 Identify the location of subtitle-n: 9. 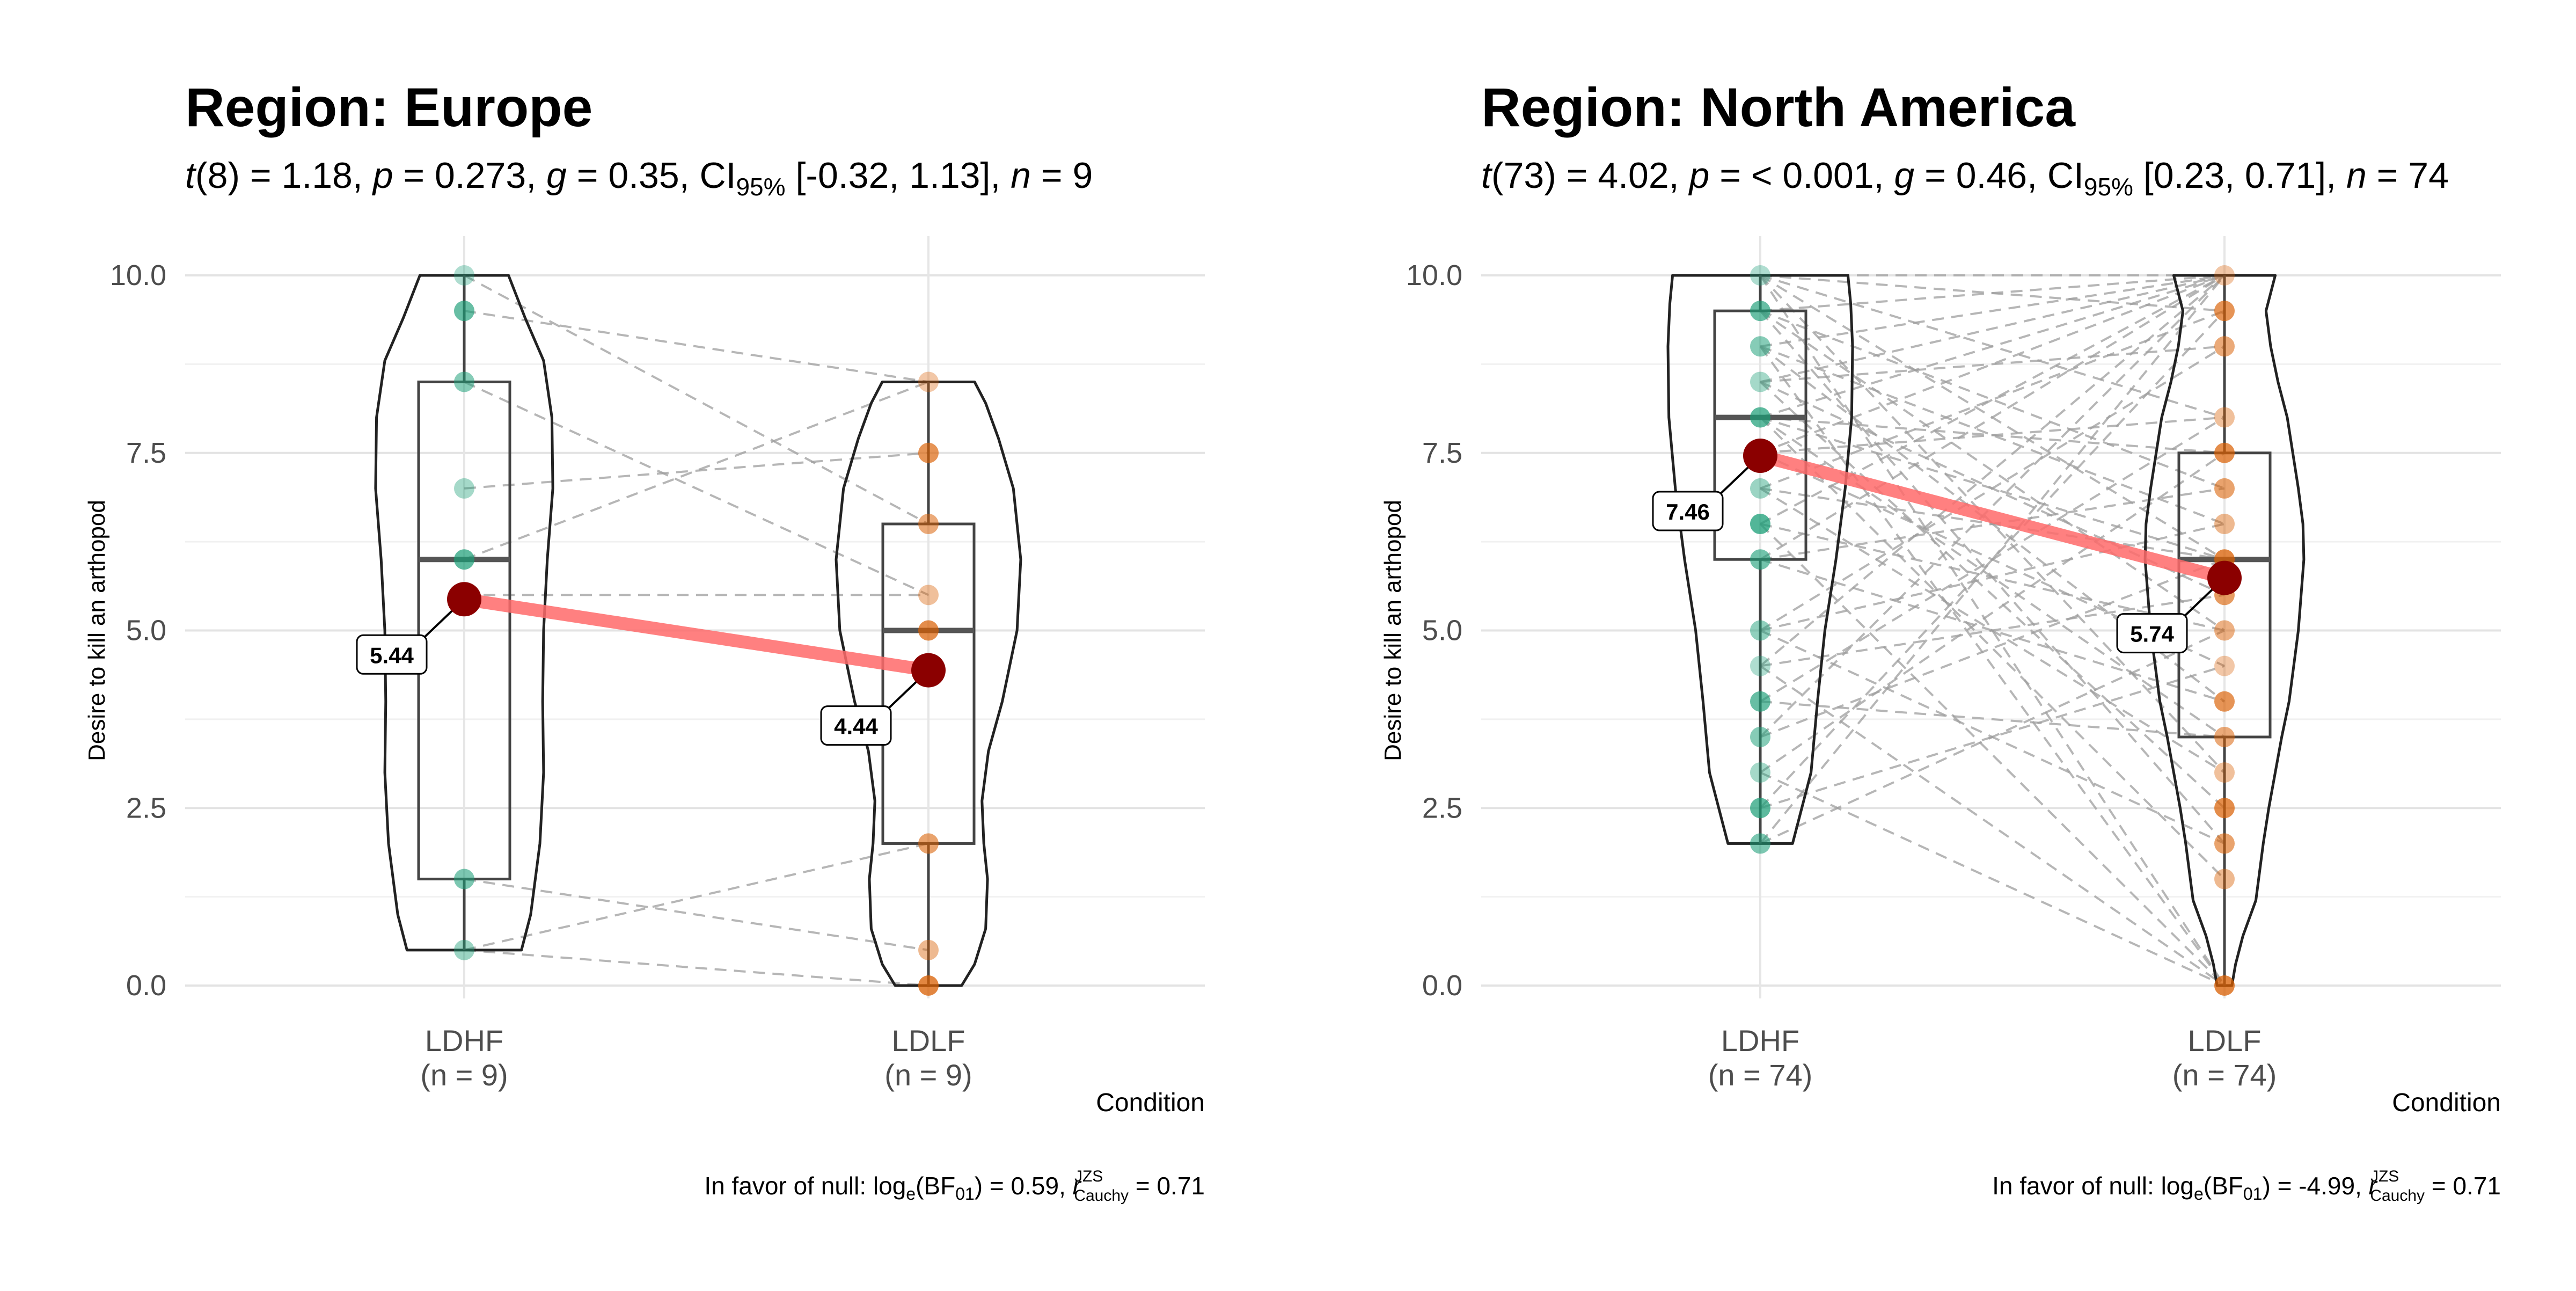
(1083, 175).